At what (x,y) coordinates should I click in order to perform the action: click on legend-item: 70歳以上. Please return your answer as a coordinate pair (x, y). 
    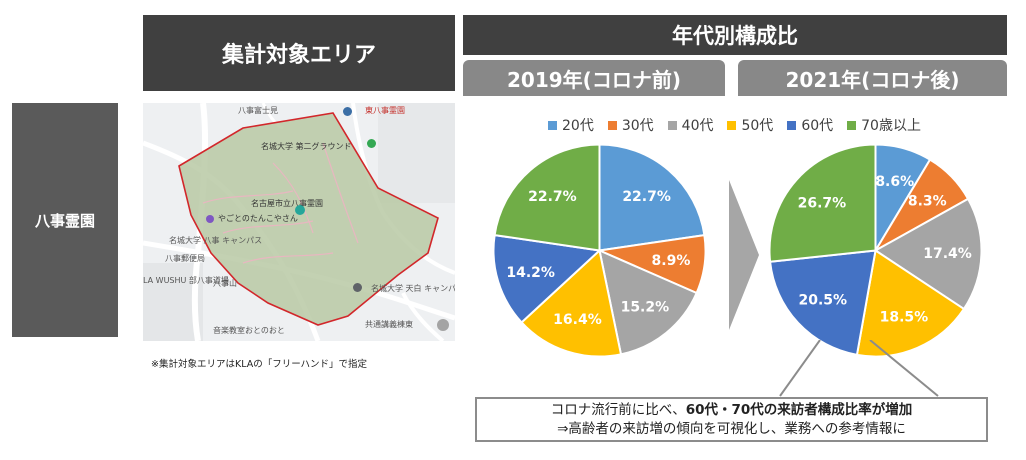
    Looking at the image, I should click on (884, 125).